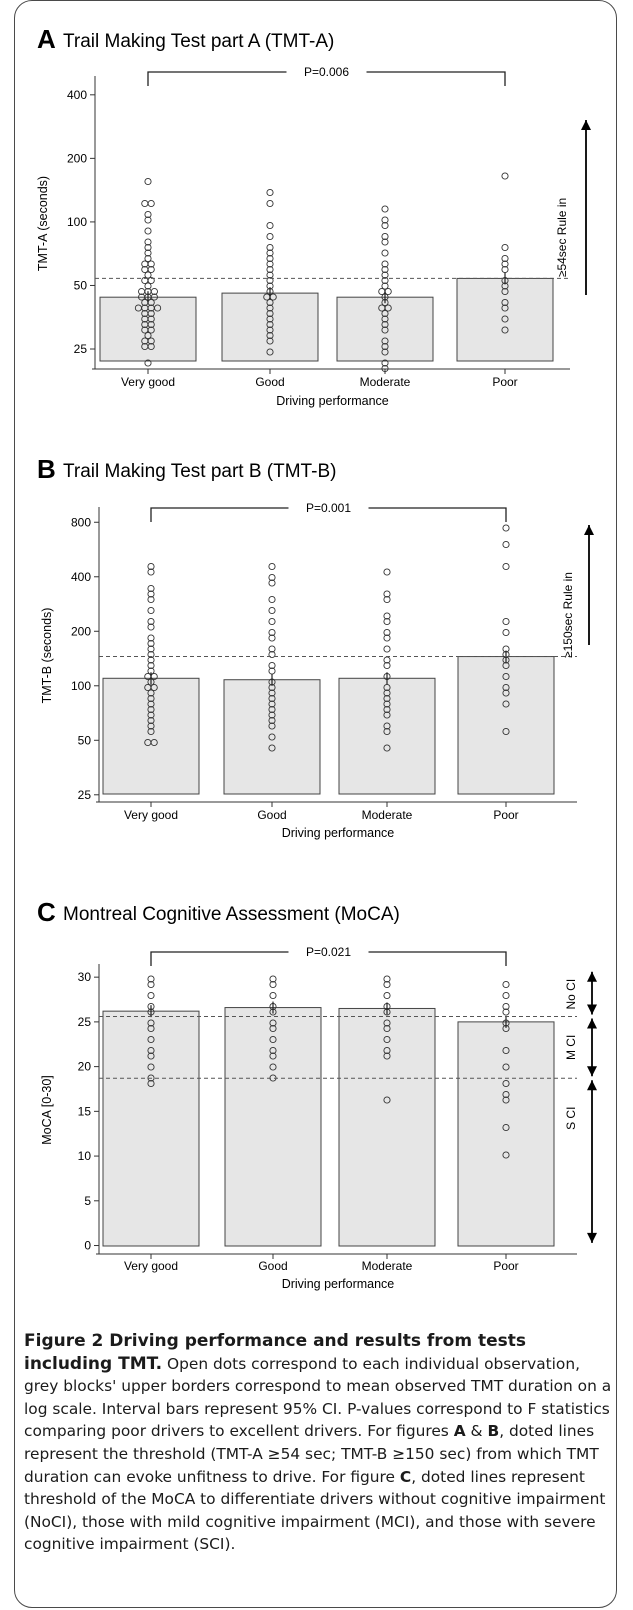 The width and height of the screenshot is (633, 1610). Describe the element at coordinates (328, 514) in the screenshot. I see `p-value-bracket` at that location.